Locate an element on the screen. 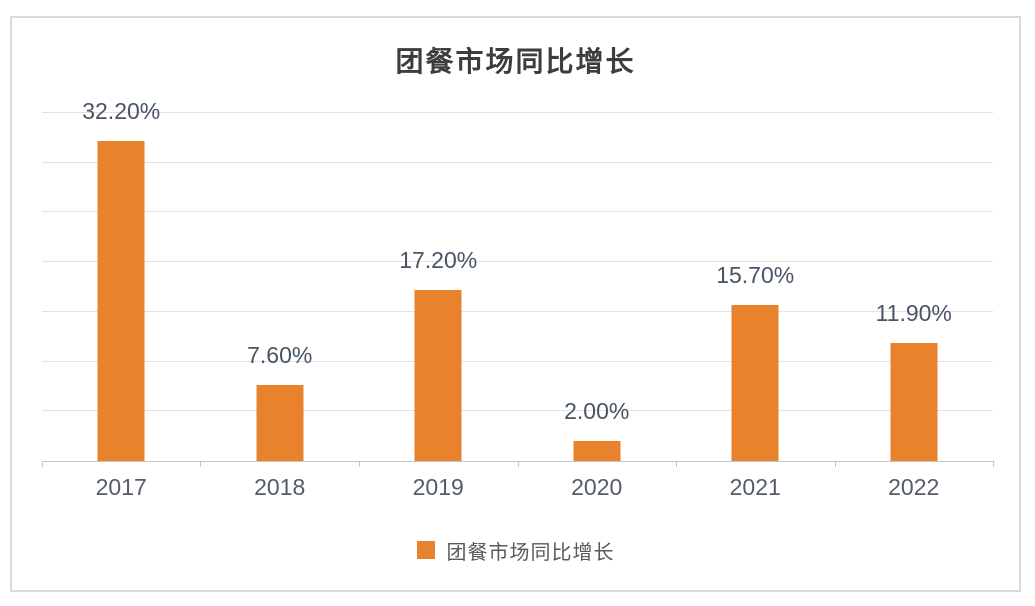  data-label-2022: 11.90% is located at coordinates (913, 312).